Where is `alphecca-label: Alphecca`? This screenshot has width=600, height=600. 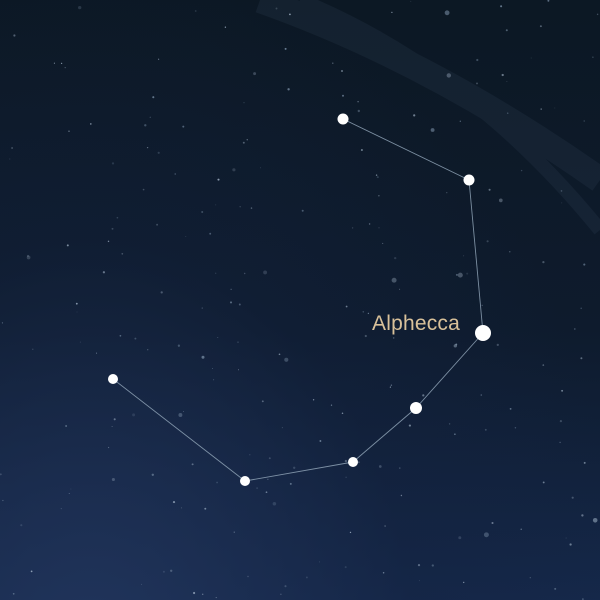 alphecca-label: Alphecca is located at coordinates (416, 323).